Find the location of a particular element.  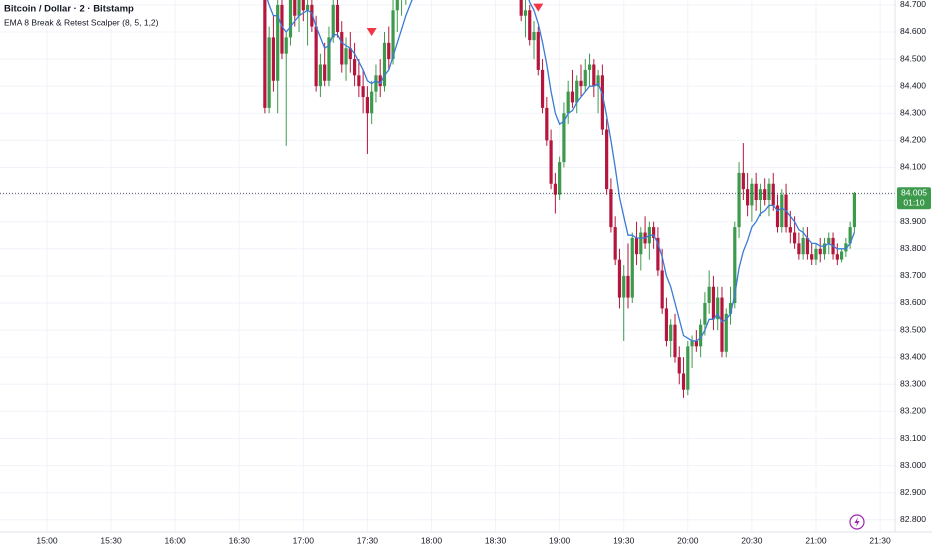

y-tick-label: 83.000 is located at coordinates (913, 465).